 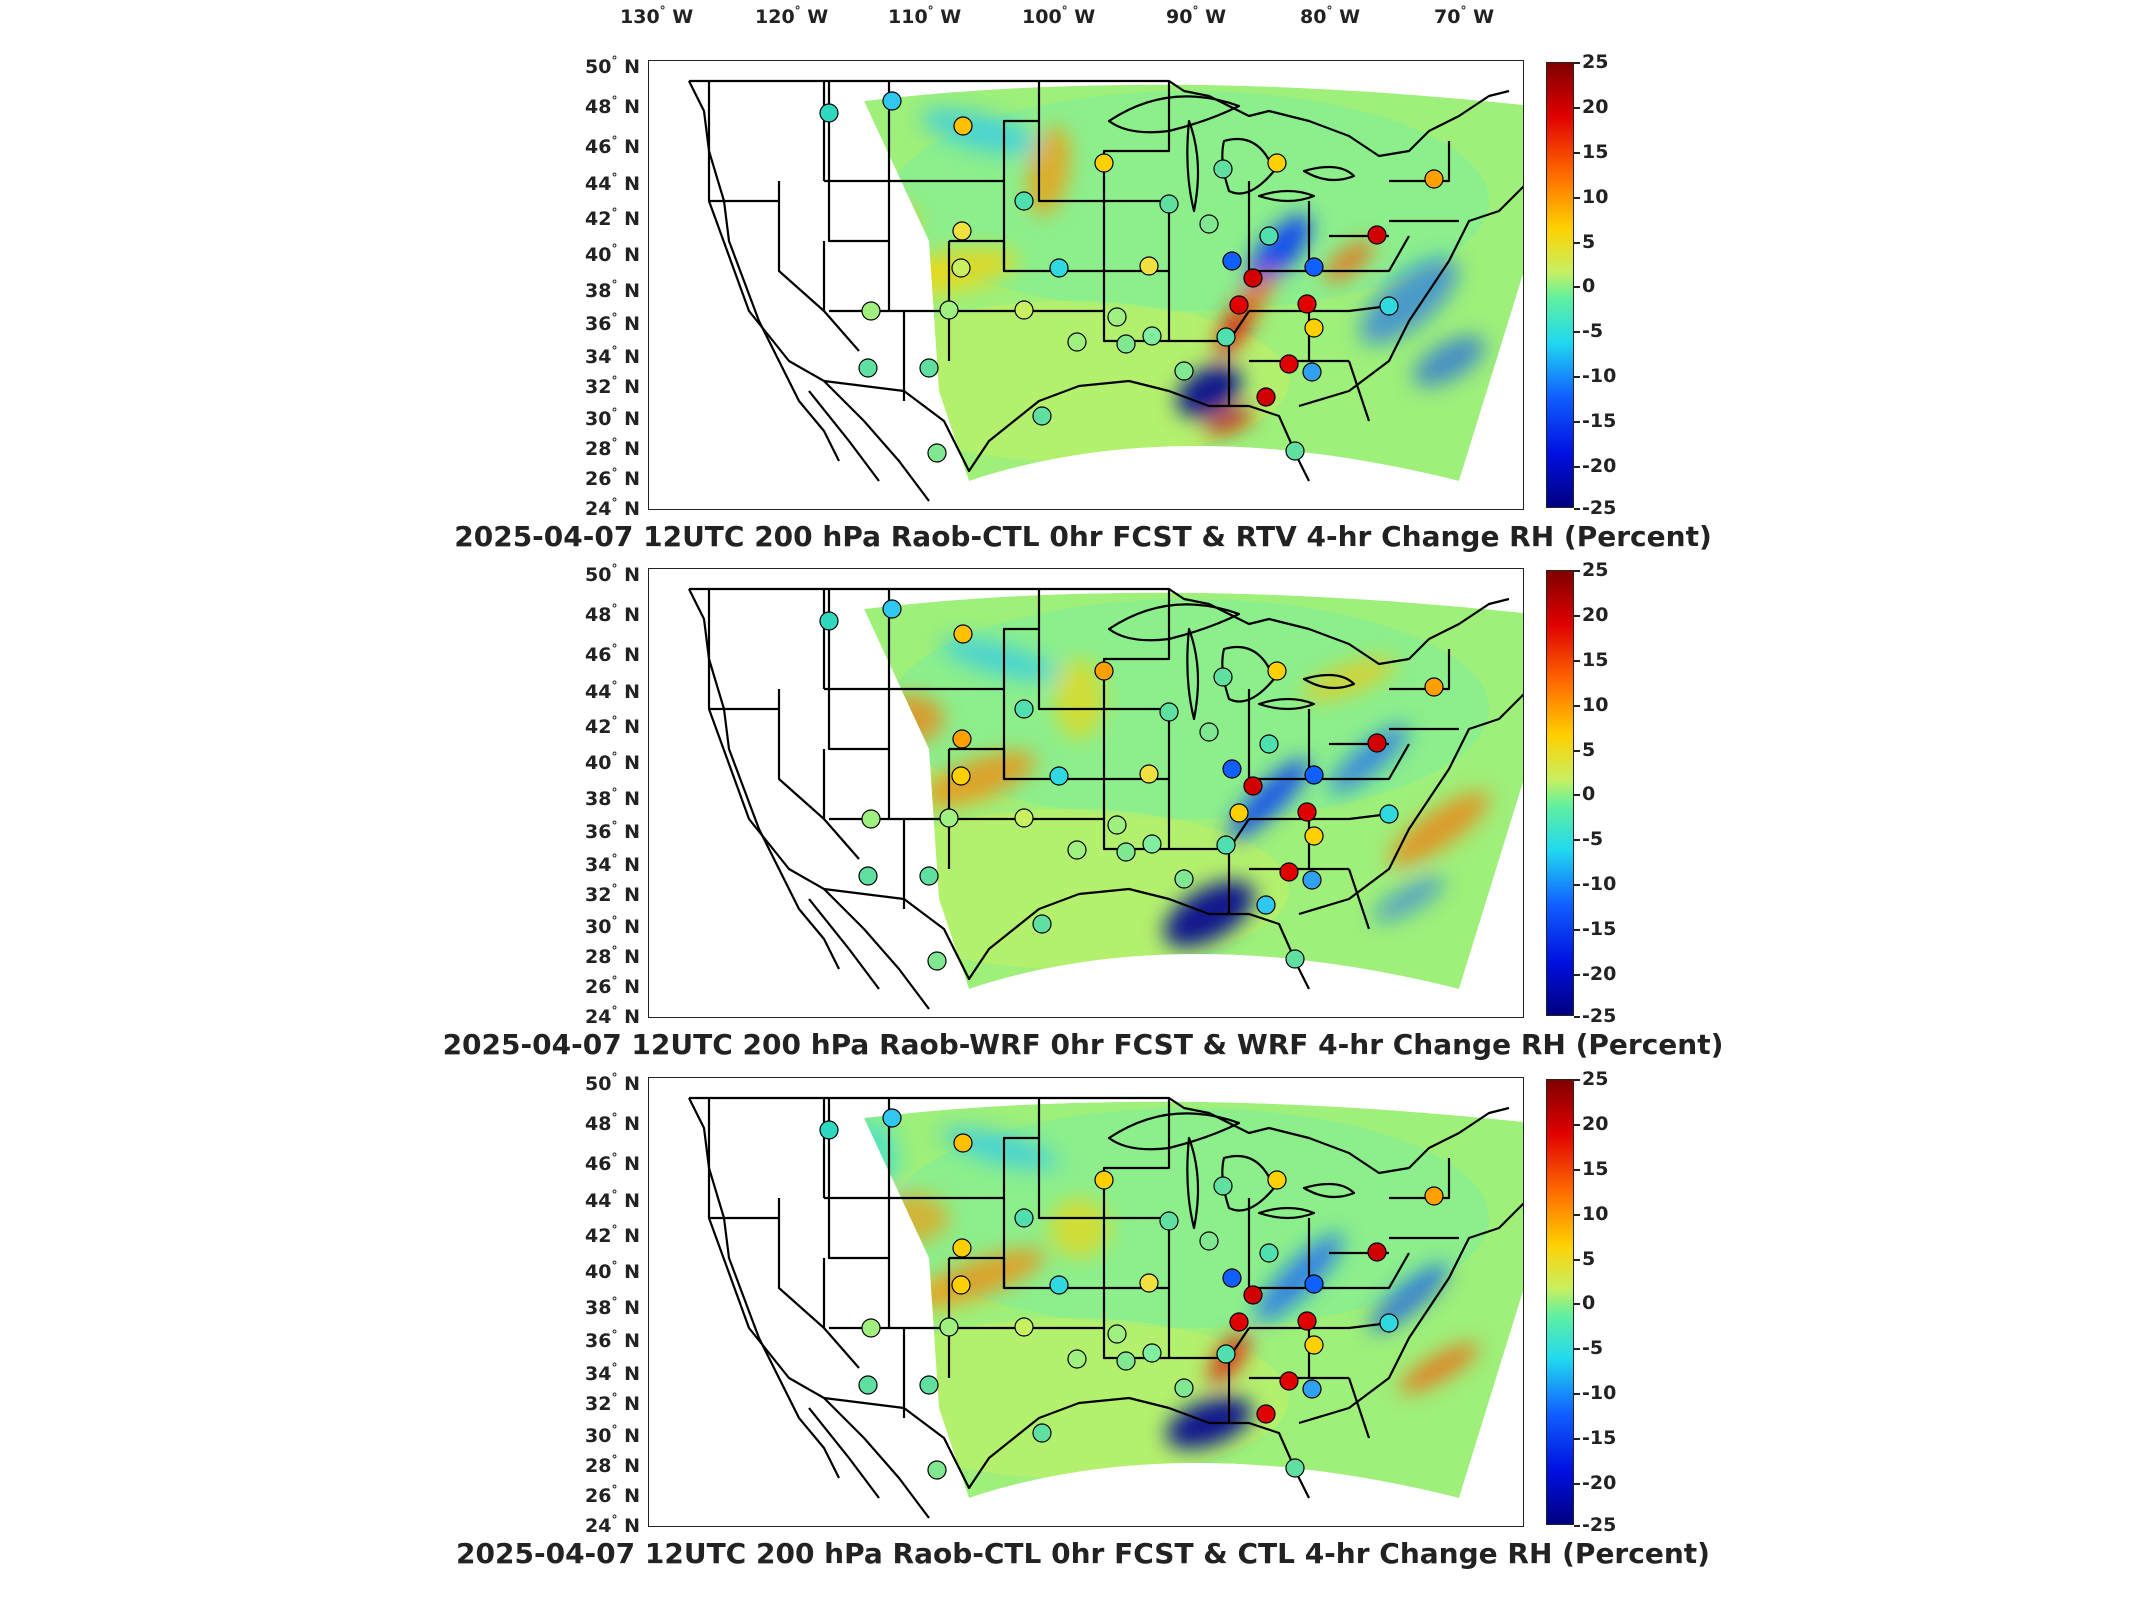 What do you see at coordinates (1330, 16) in the screenshot?
I see `lon-label-80: 80° W` at bounding box center [1330, 16].